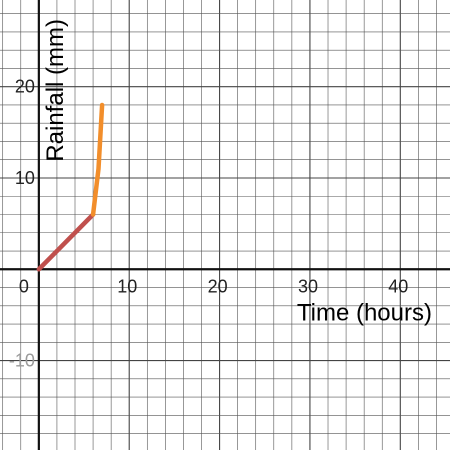 The height and width of the screenshot is (450, 450). What do you see at coordinates (22, 361) in the screenshot?
I see `y-tick-label: -10` at bounding box center [22, 361].